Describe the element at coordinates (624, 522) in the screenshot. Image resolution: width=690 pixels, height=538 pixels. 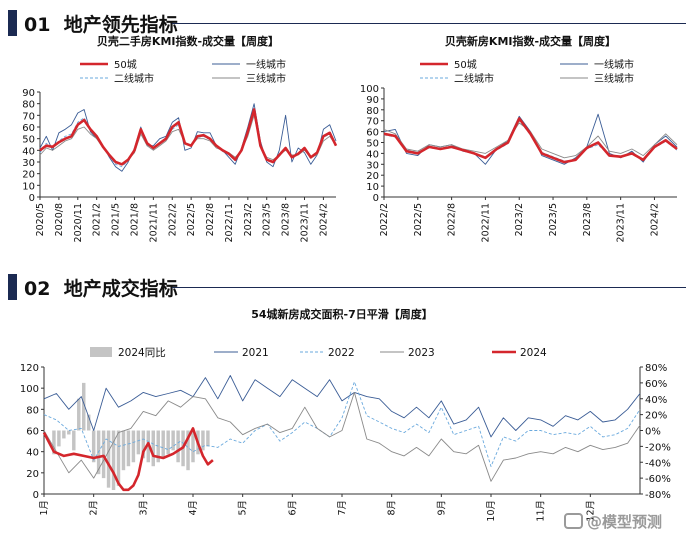
I see `watermark-text: @模型预测` at that location.